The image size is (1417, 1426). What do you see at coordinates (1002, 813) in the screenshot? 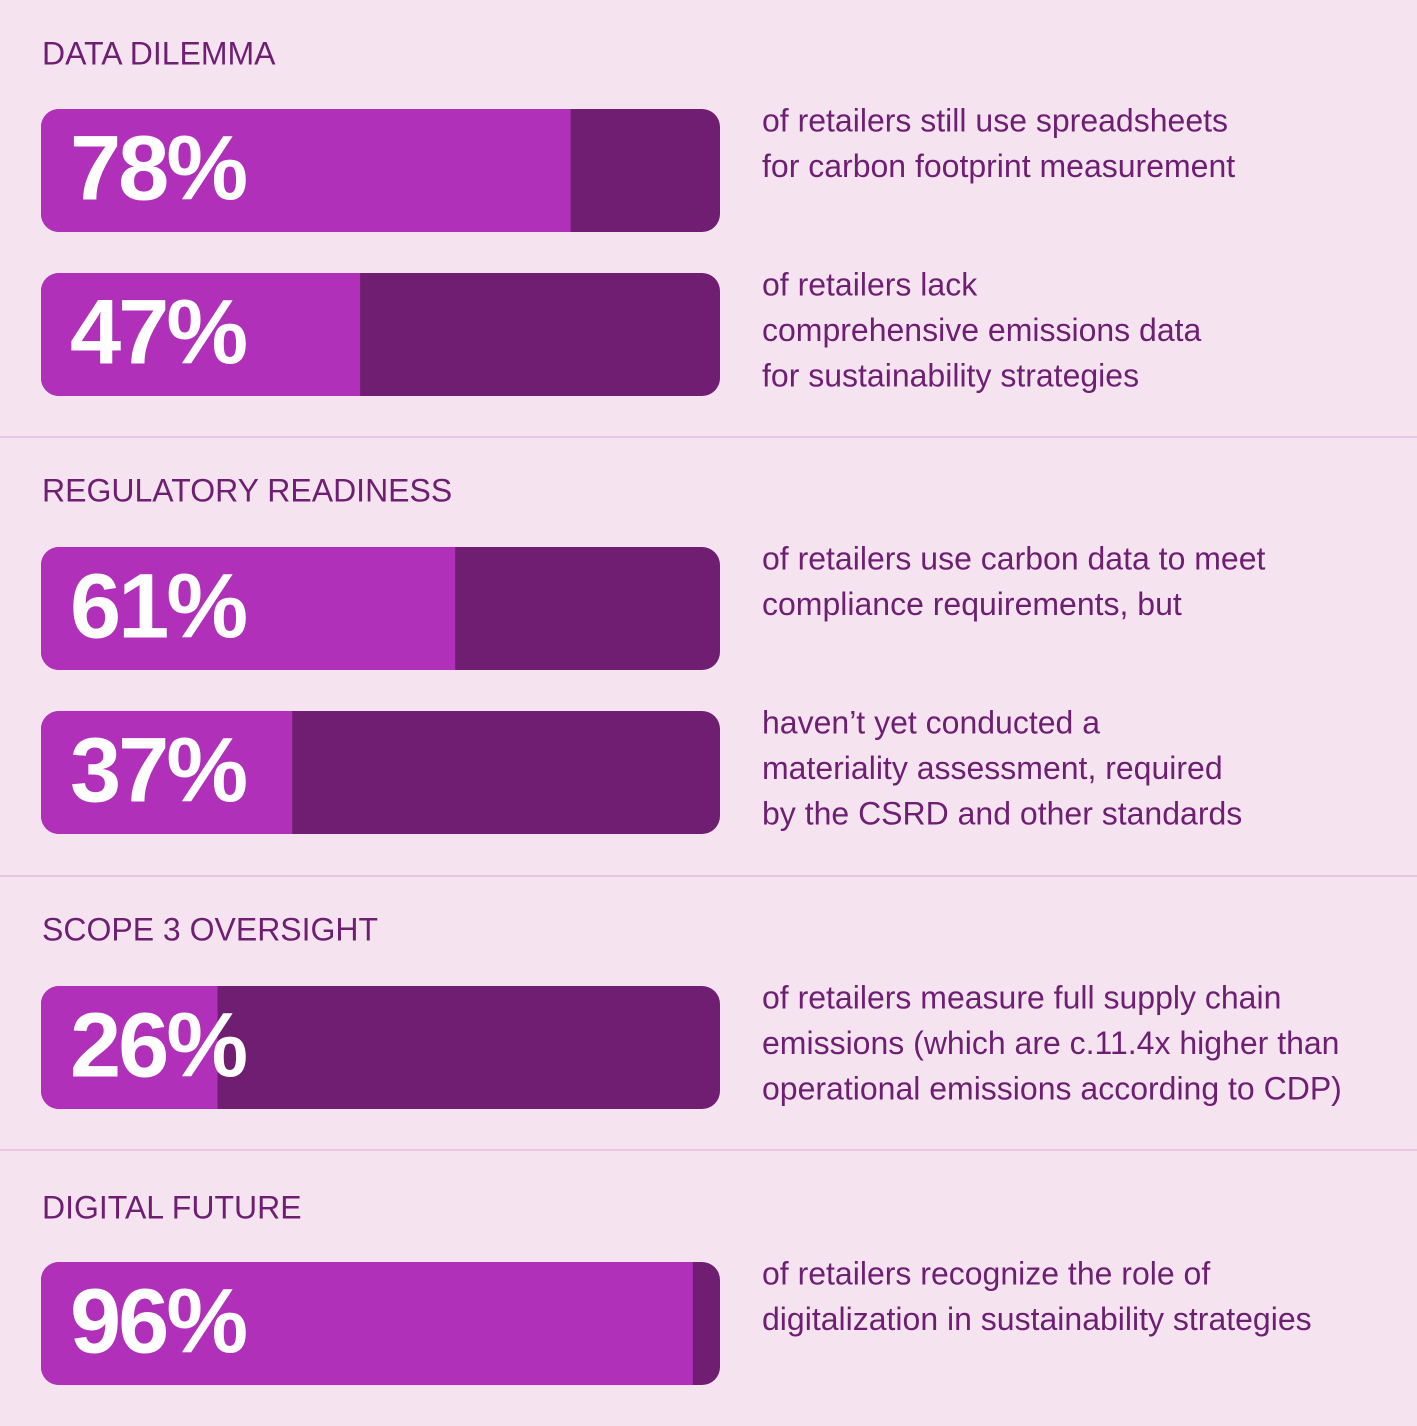
I see `description-line: by the CSRD and other standards` at bounding box center [1002, 813].